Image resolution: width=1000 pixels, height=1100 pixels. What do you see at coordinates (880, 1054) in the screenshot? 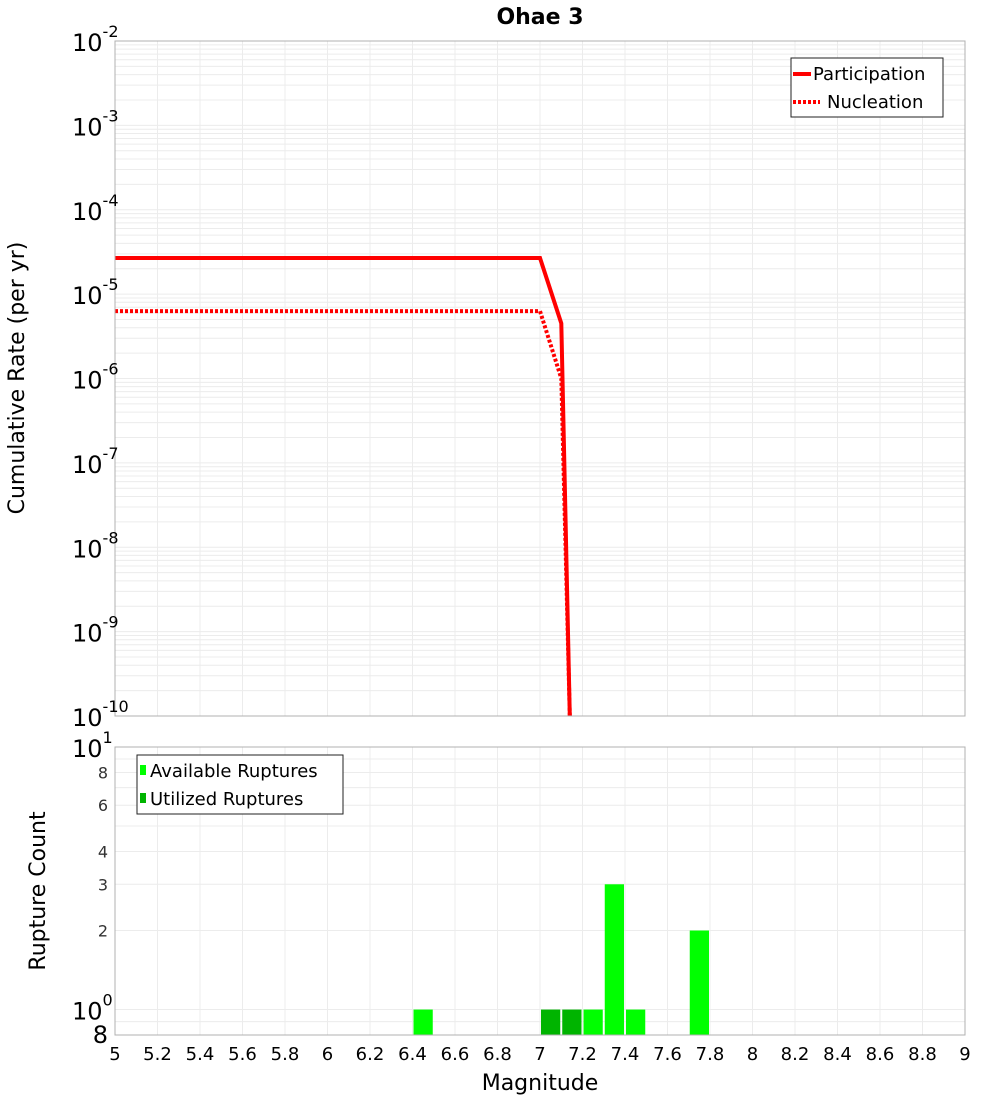
I see `x-tick-label: 8.6` at bounding box center [880, 1054].